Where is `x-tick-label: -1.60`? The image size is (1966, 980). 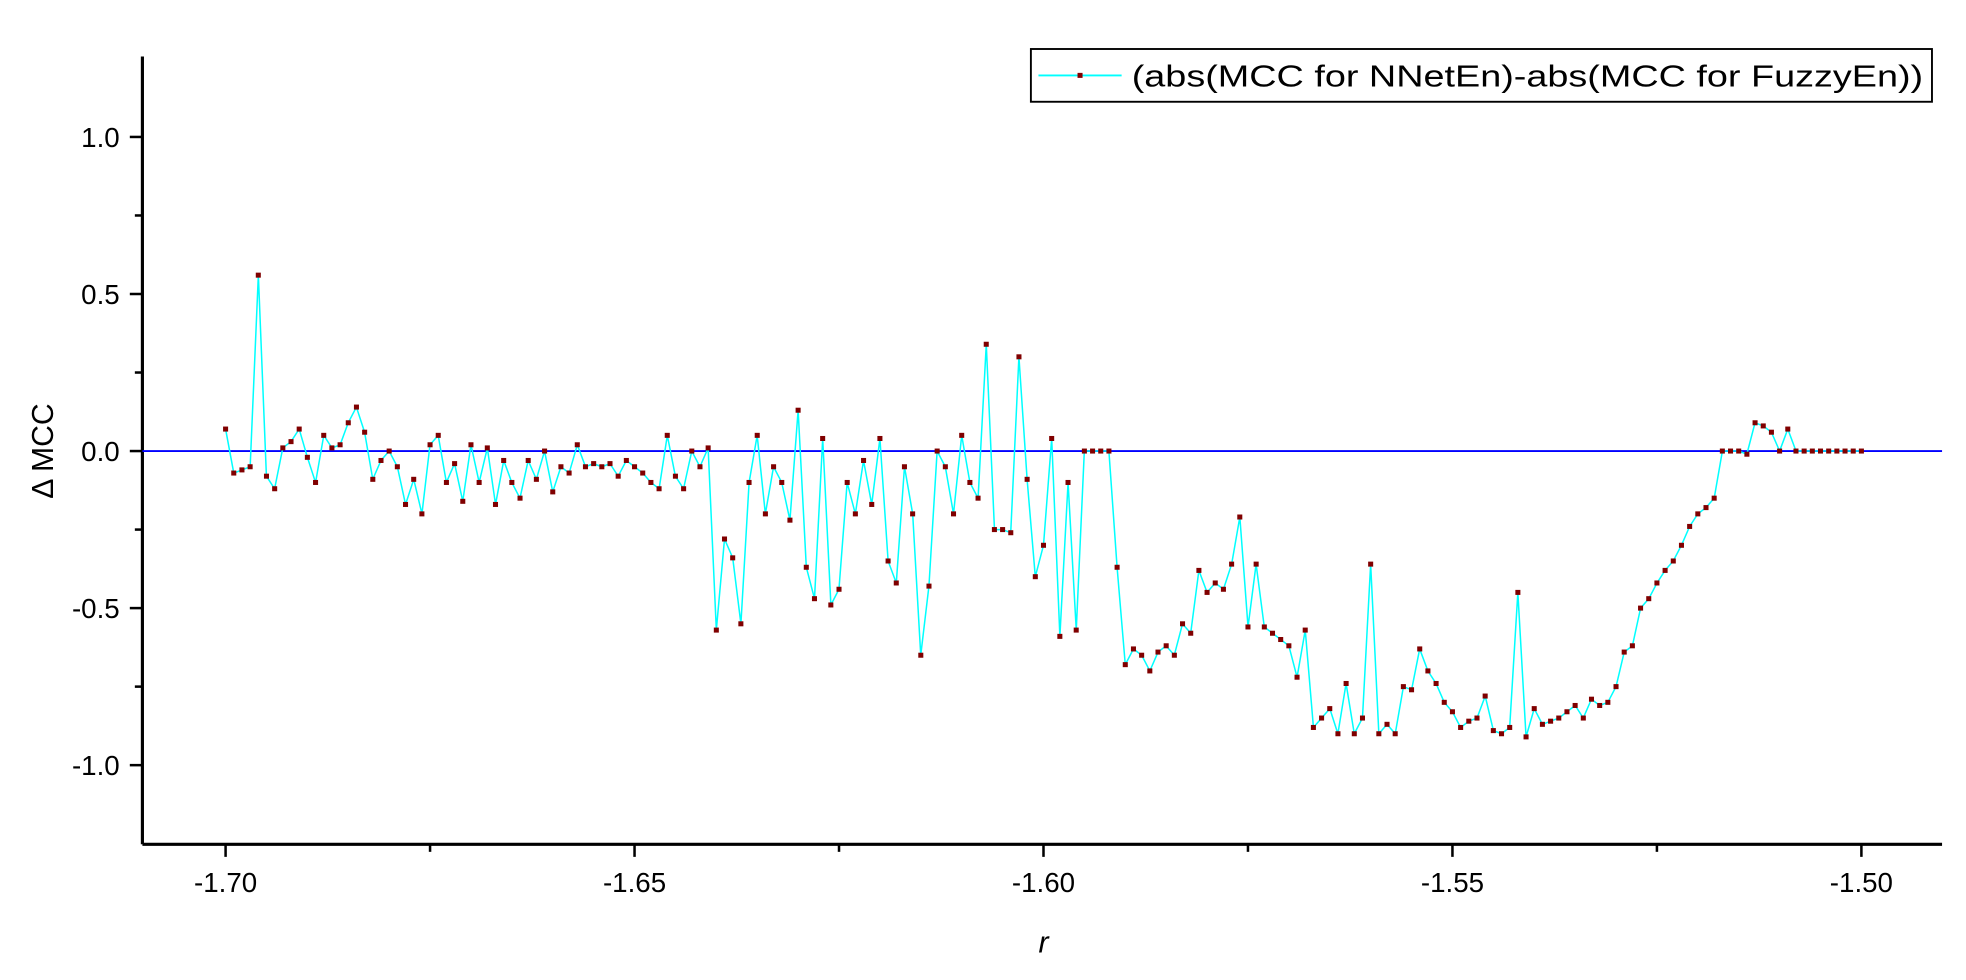 x-tick-label: -1.60 is located at coordinates (1043, 882).